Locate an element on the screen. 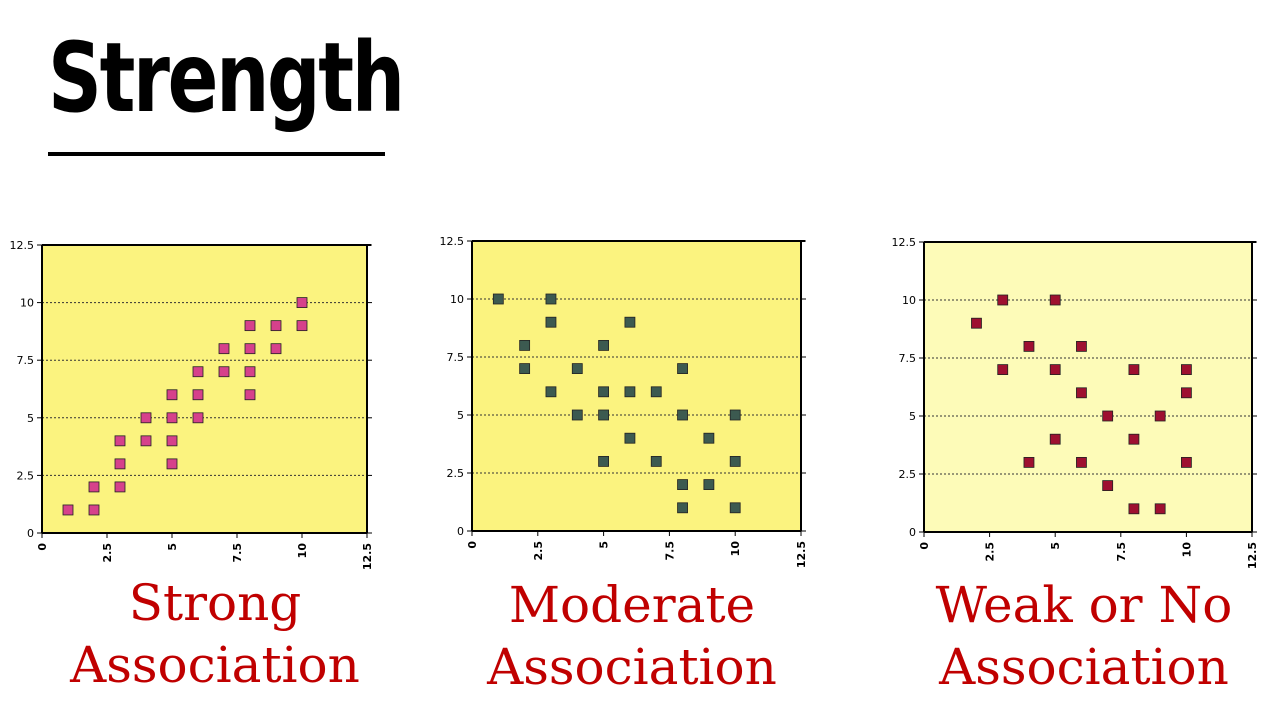  caption-weak-line-2: Association is located at coordinates (1084, 667).